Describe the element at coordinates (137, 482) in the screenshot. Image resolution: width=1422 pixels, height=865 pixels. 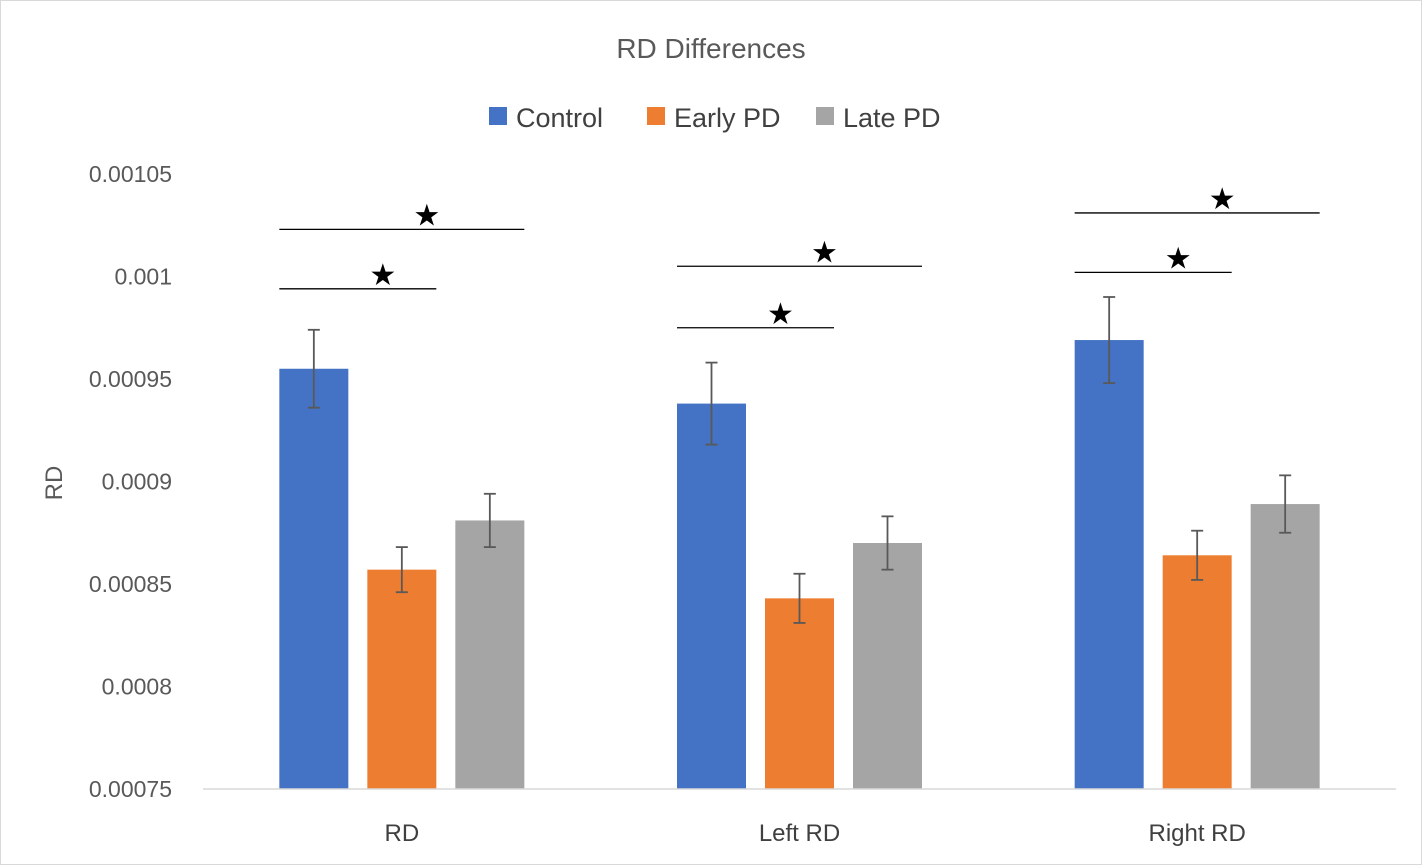
I see `y-tick-label-3: 0.0009` at that location.